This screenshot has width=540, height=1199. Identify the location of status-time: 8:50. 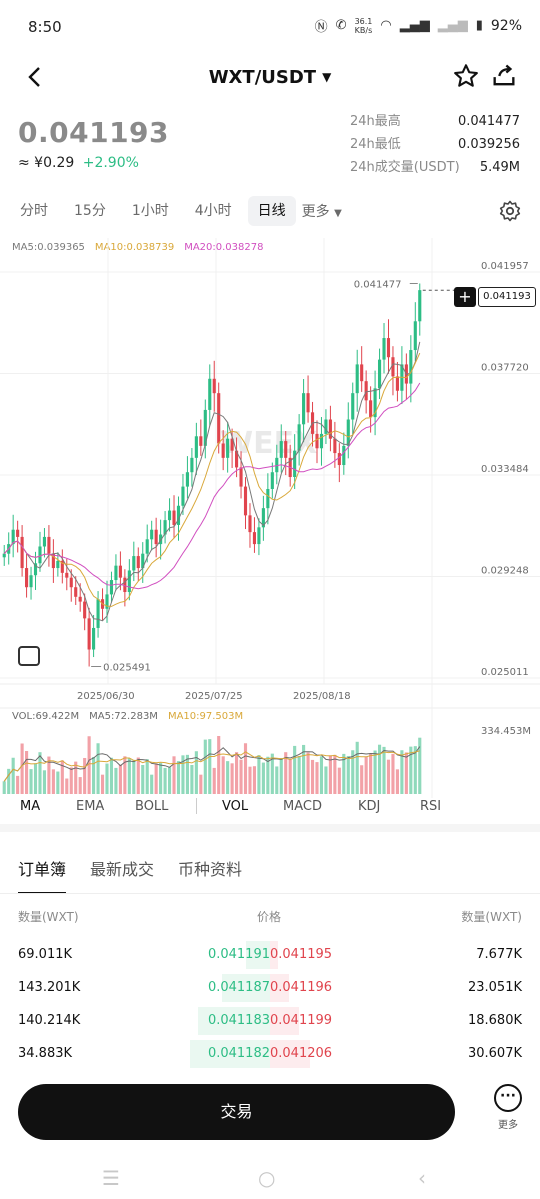
(45, 27).